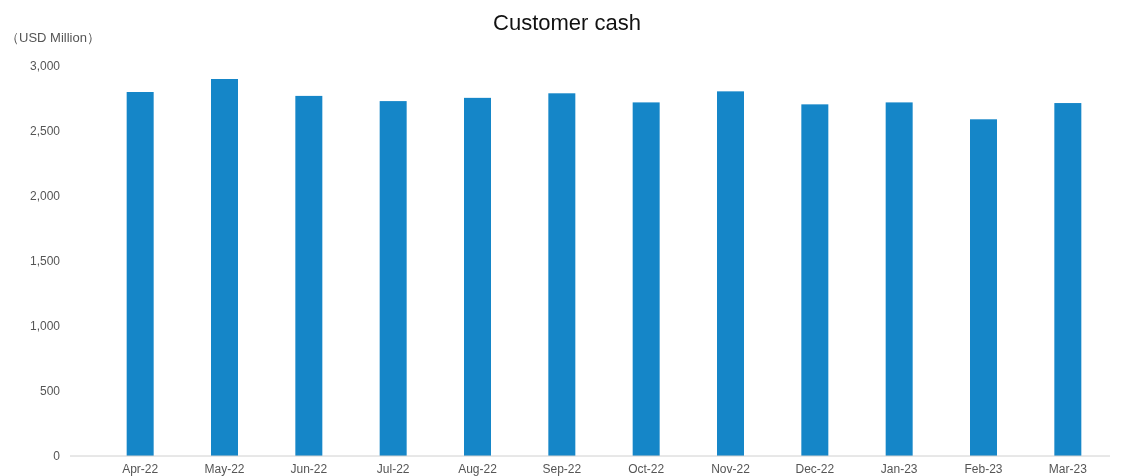 The height and width of the screenshot is (476, 1122). What do you see at coordinates (50, 391) in the screenshot?
I see `y-tick-label: 500` at bounding box center [50, 391].